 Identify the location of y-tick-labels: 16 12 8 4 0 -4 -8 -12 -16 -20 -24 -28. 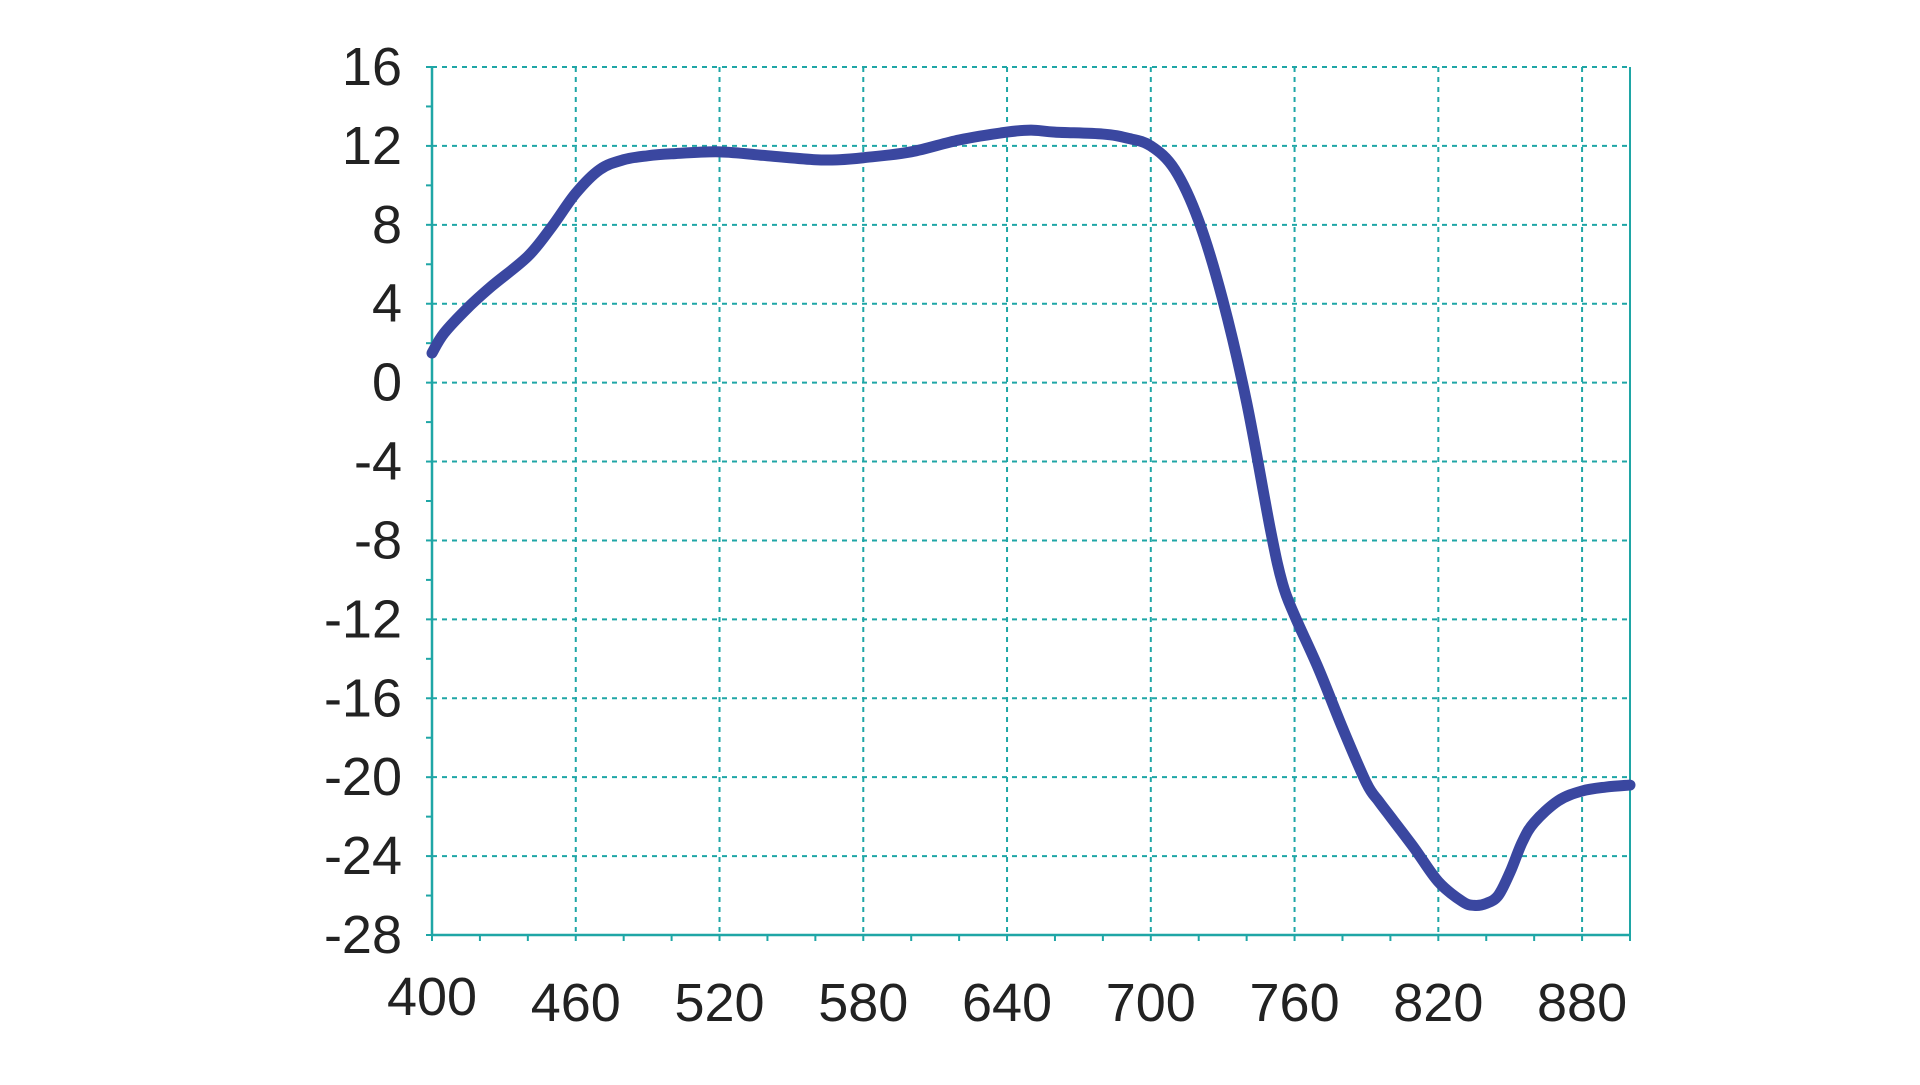
(363, 501).